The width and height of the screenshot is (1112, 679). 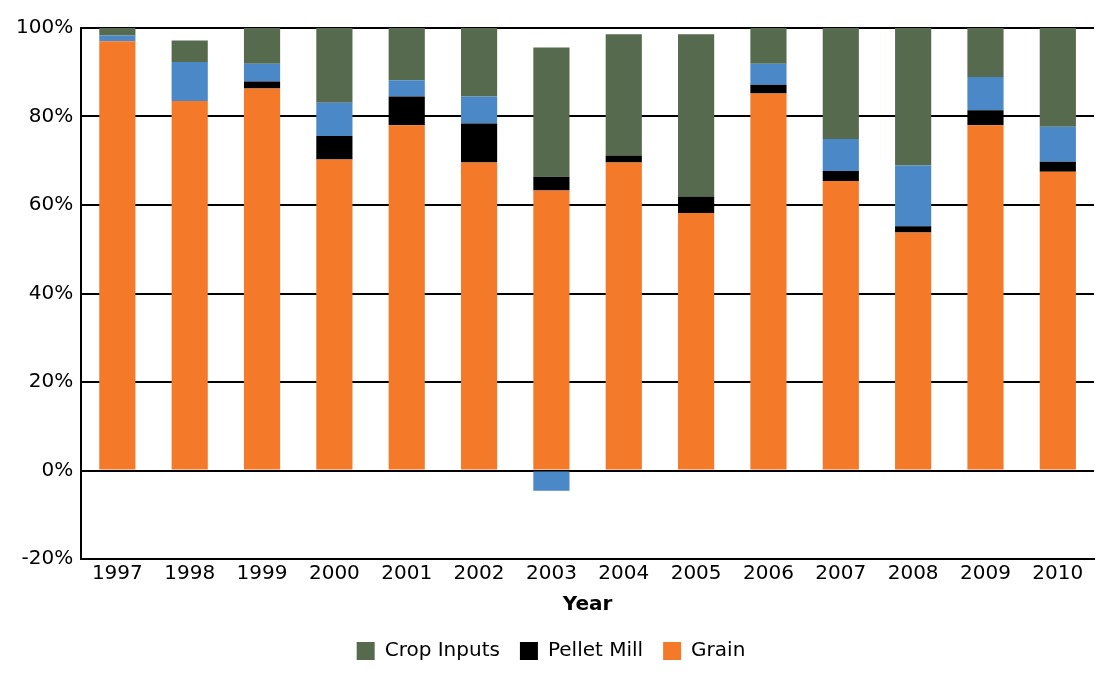 What do you see at coordinates (334, 572) in the screenshot?
I see `x-tick-label: 2000` at bounding box center [334, 572].